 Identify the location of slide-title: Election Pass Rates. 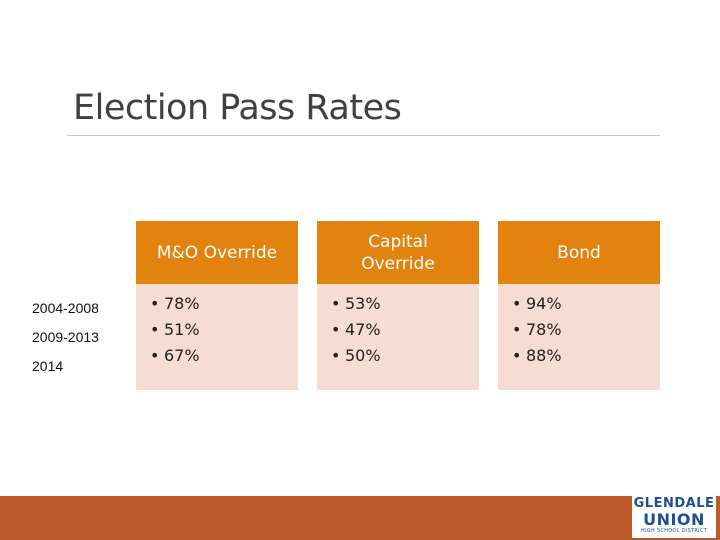
(237, 108).